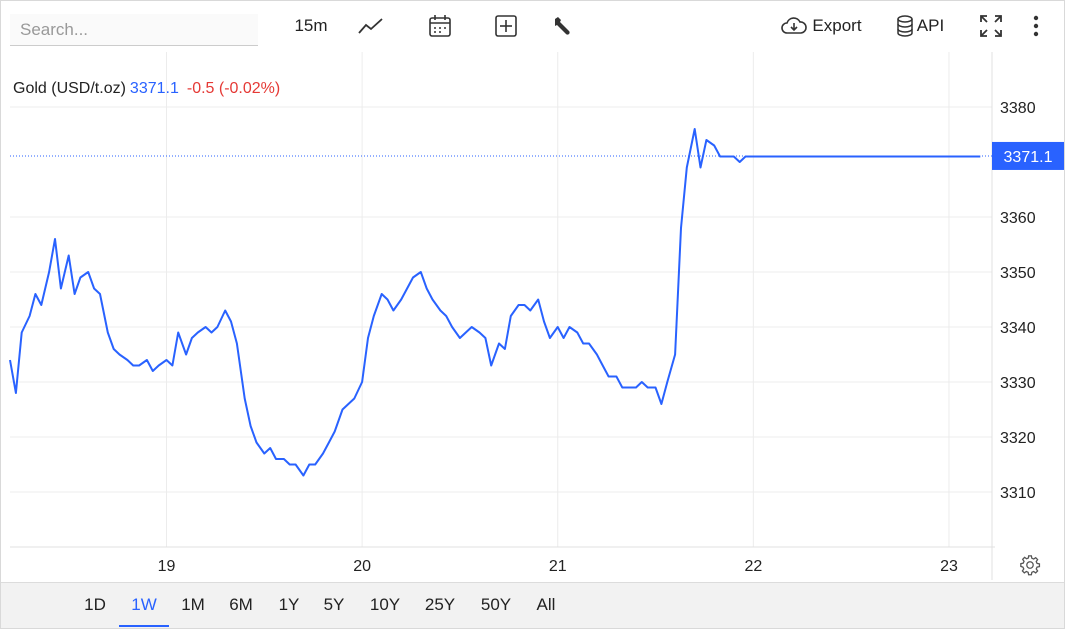 The height and width of the screenshot is (629, 1065). I want to click on interval-button: 15m, so click(311, 26).